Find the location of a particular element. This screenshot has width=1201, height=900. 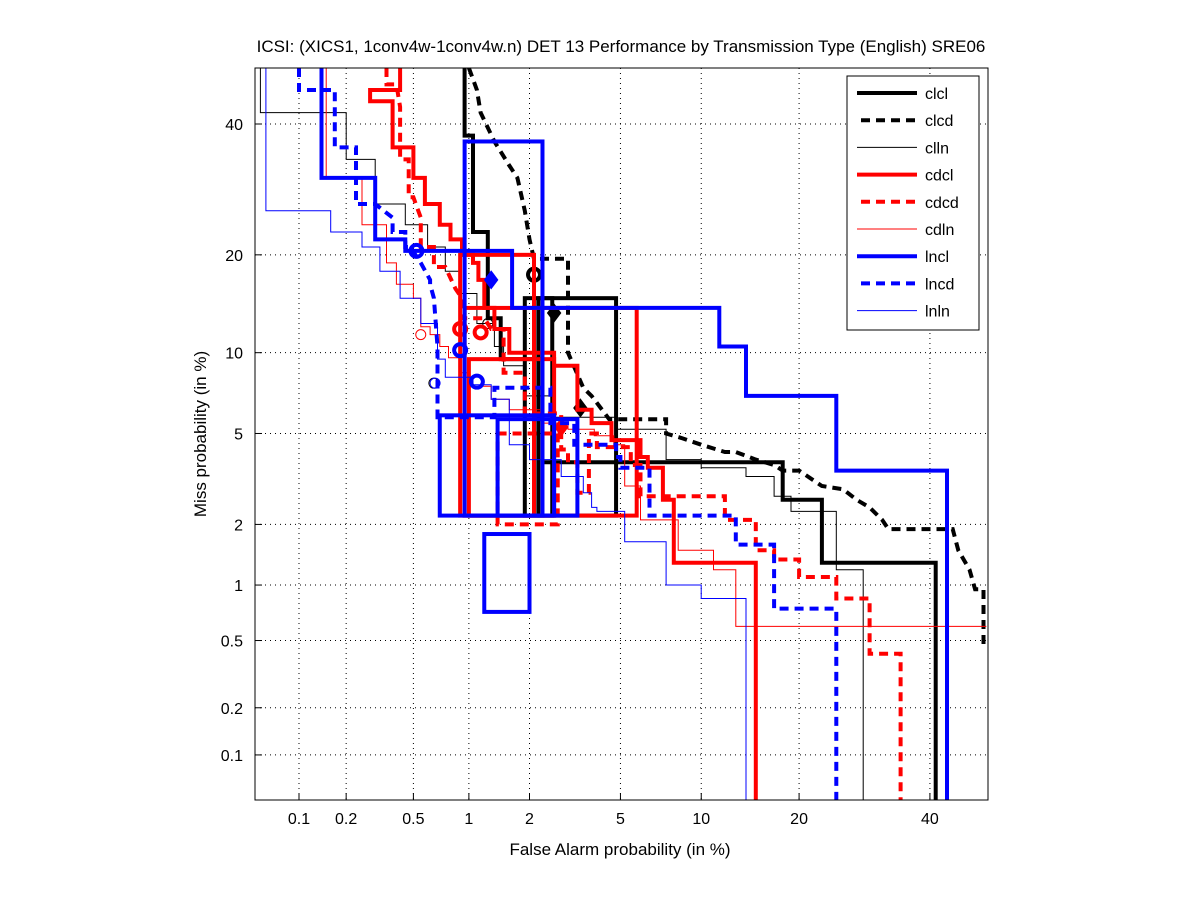

legend-label: lncd is located at coordinates (939, 284).